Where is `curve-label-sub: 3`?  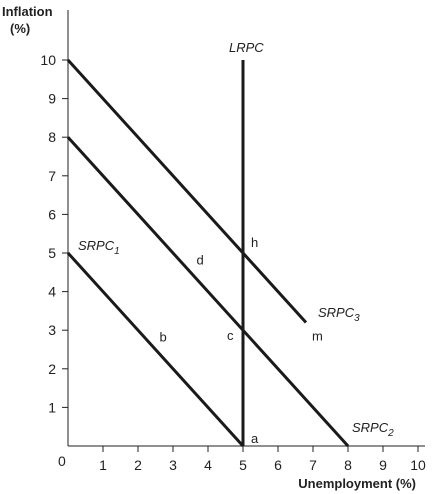
curve-label-sub: 3 is located at coordinates (357, 318).